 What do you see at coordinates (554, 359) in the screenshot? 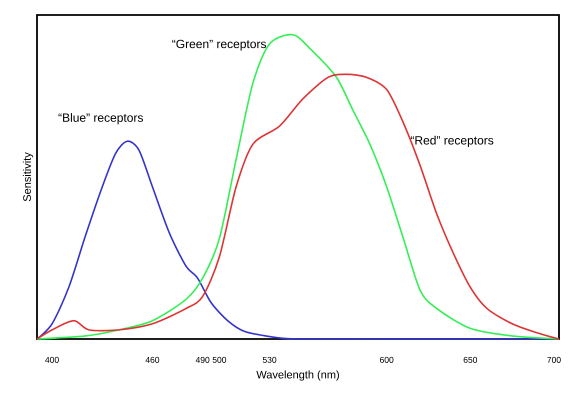
I see `x-tick-label: 700` at bounding box center [554, 359].